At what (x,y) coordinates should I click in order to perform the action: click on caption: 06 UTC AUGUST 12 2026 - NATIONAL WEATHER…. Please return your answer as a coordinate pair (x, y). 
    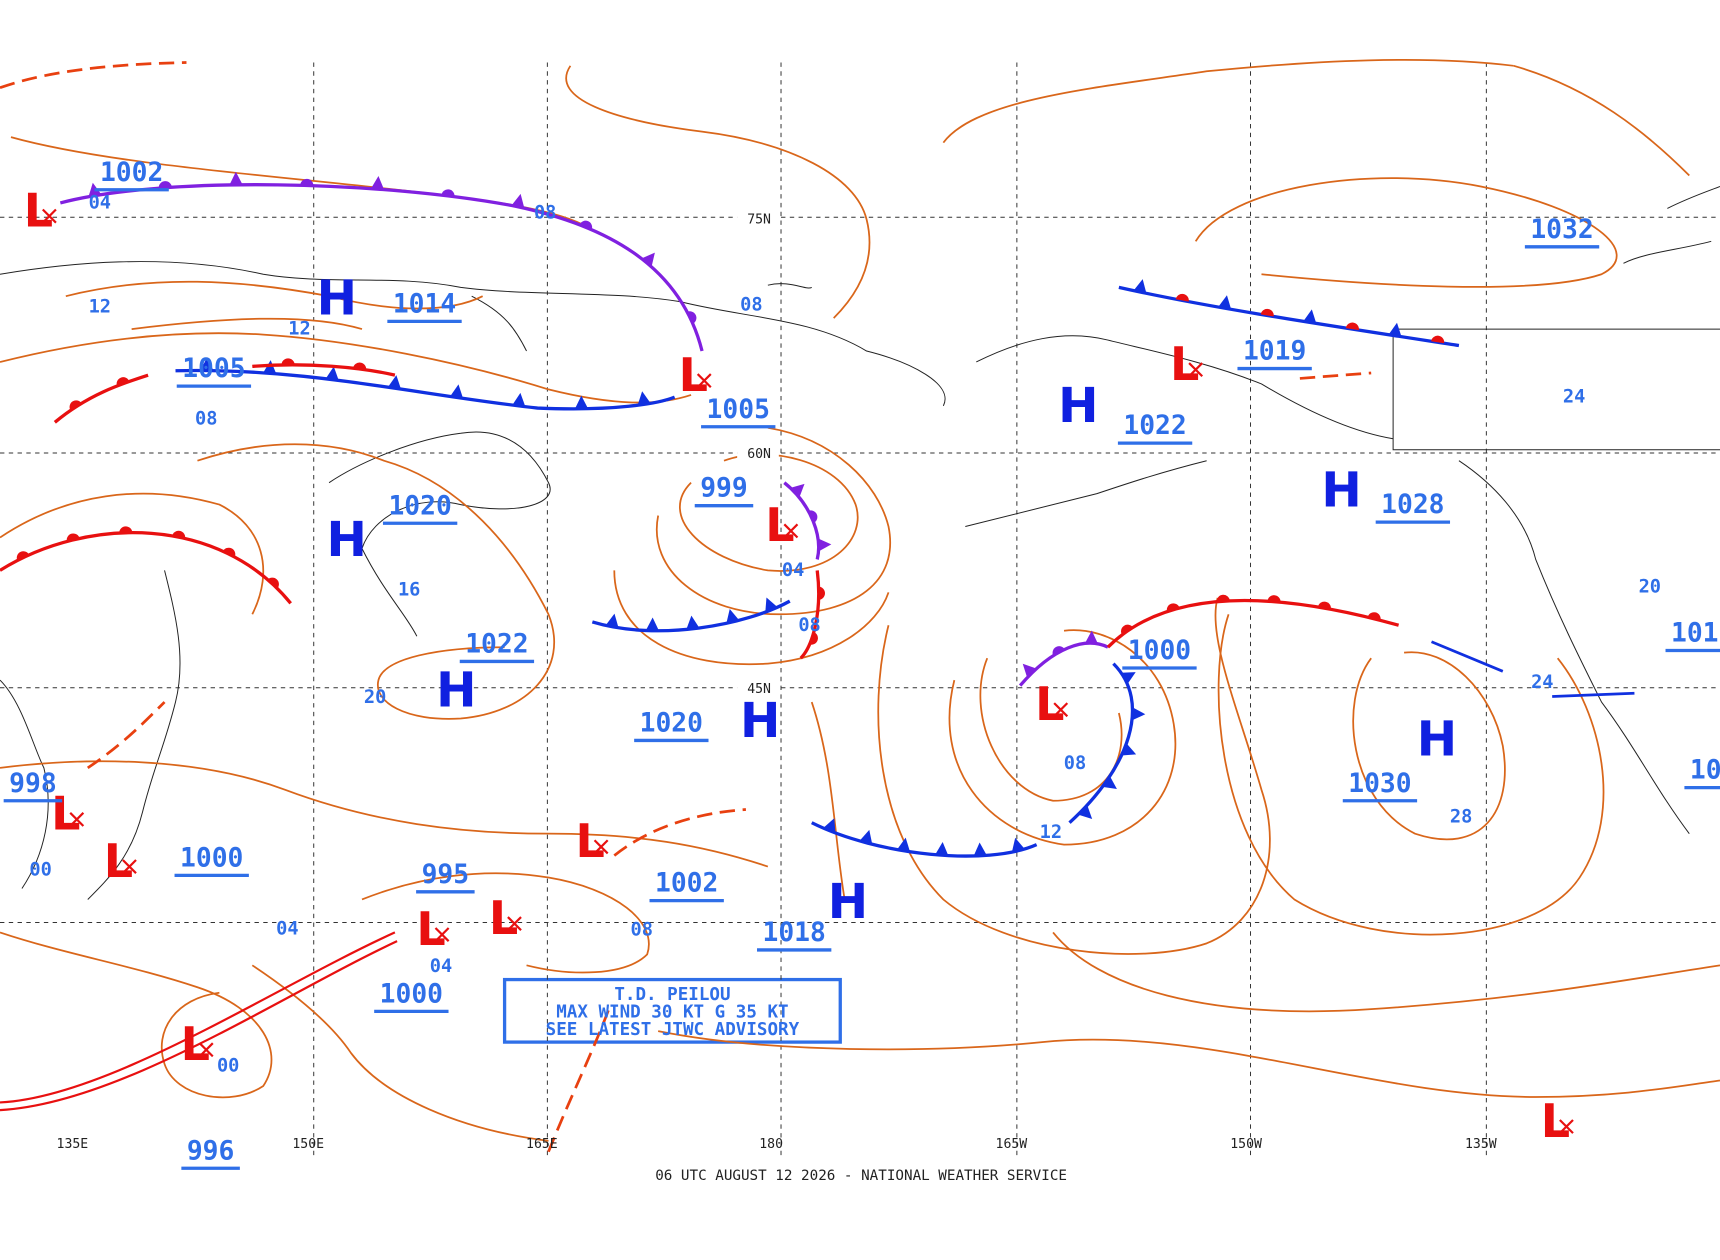
    Looking at the image, I should click on (861, 1176).